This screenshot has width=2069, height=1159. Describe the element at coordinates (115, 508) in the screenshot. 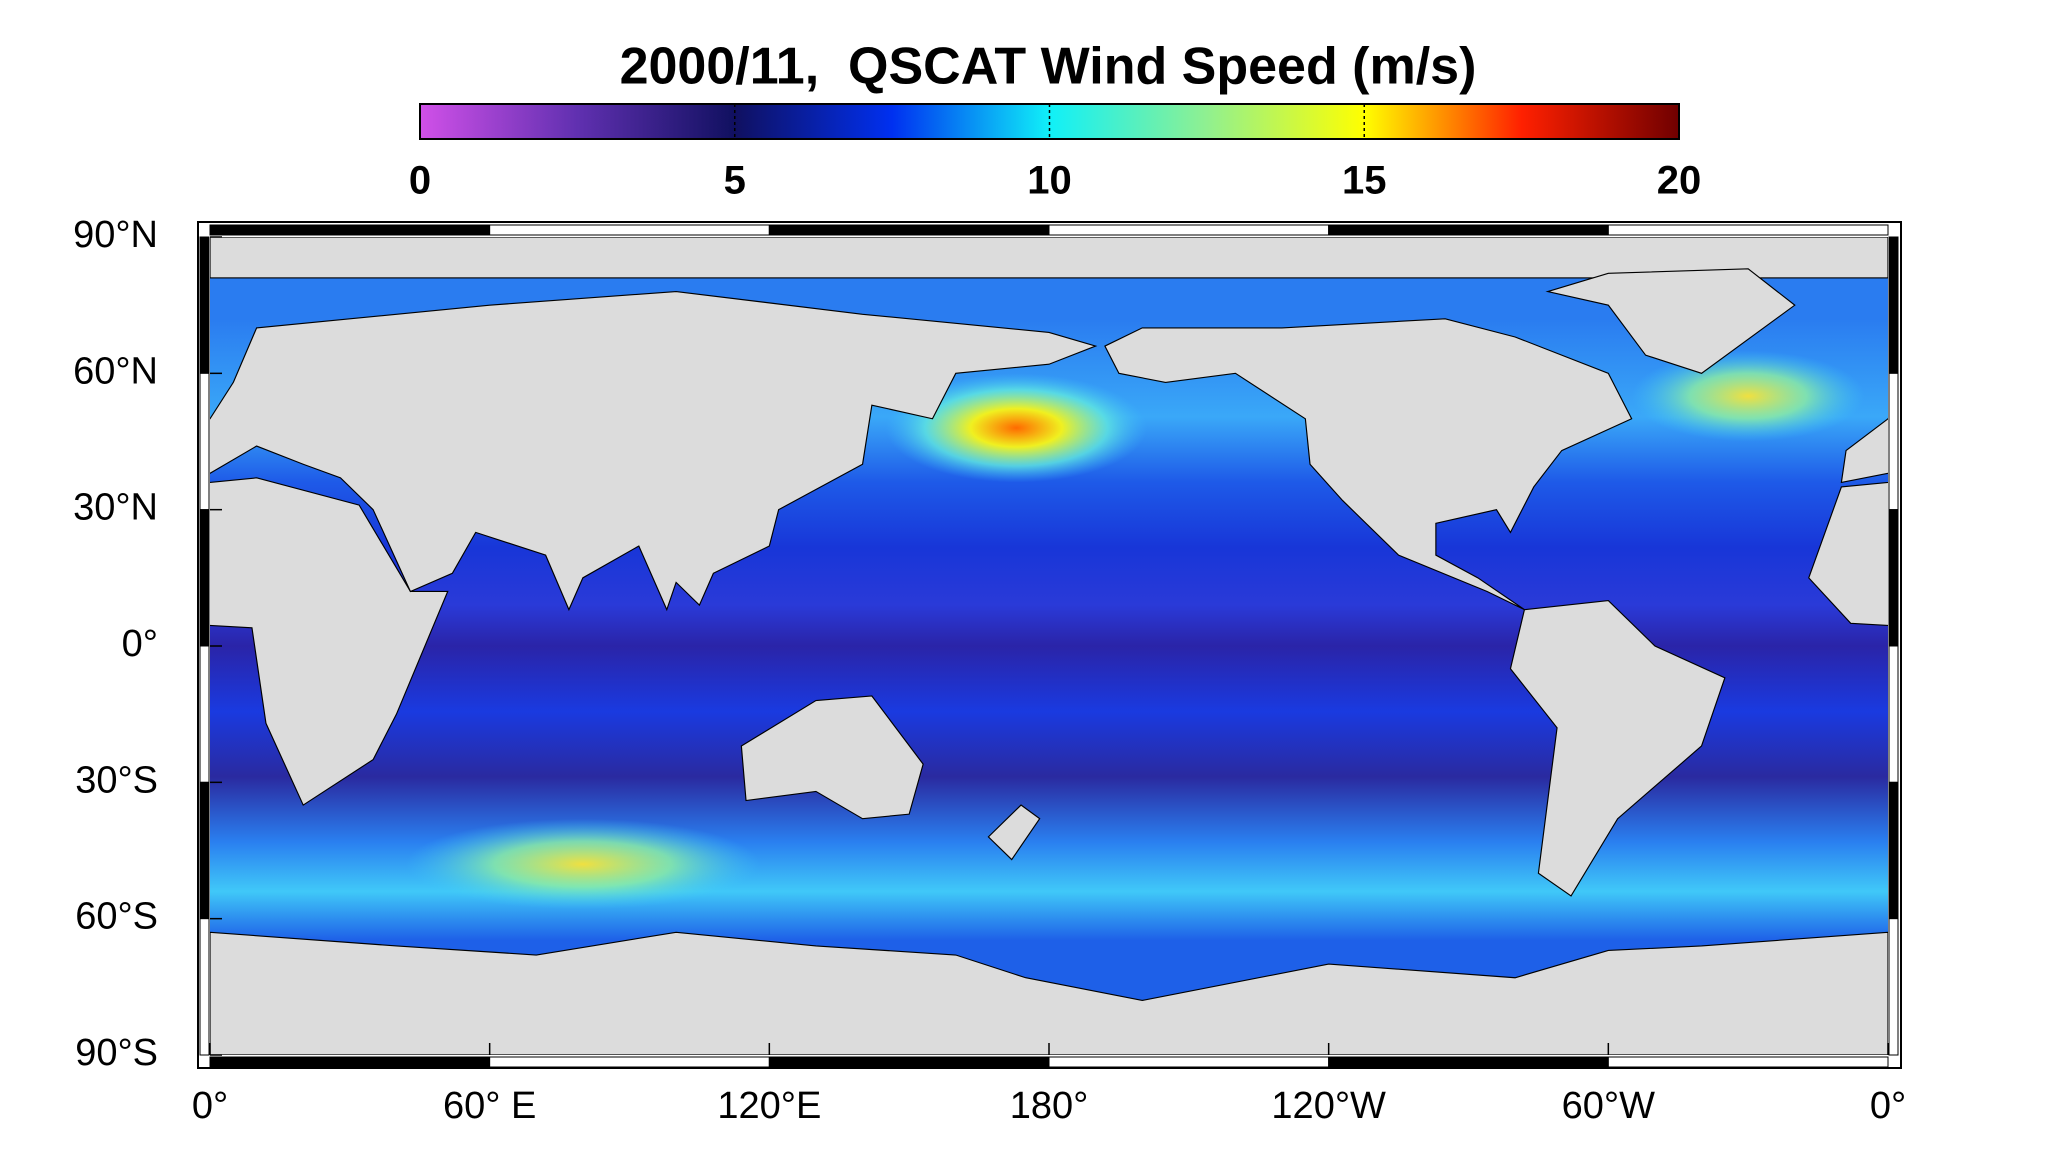

I see `y-tick-label: 30°N` at that location.